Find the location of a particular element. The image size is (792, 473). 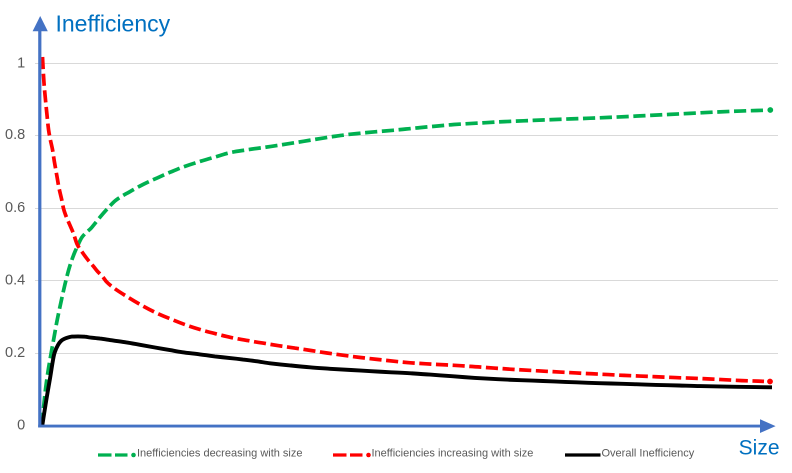

svg-text:Inefficiencies decreasing with: Inefficiencies decreasing with size is located at coordinates (220, 454).